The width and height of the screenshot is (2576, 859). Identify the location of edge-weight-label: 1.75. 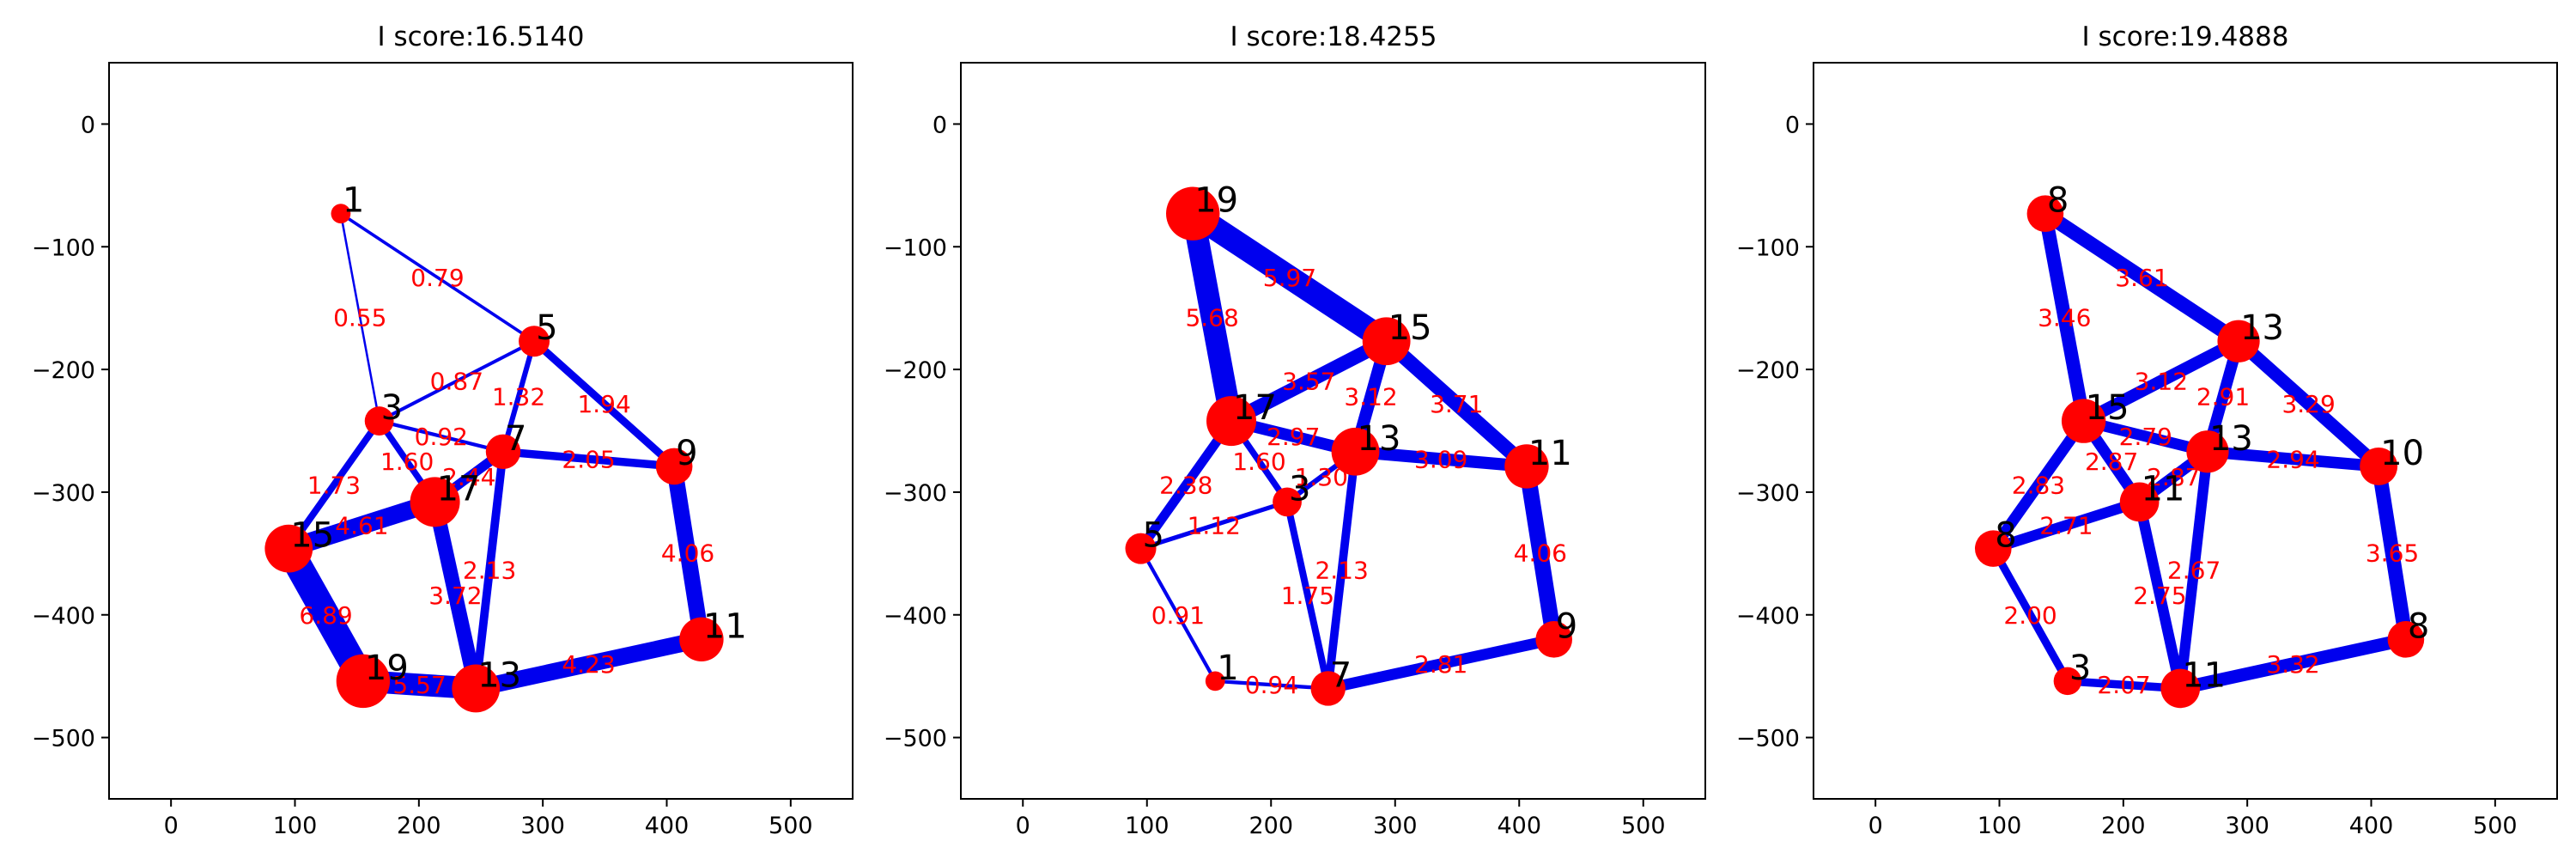
(1308, 596).